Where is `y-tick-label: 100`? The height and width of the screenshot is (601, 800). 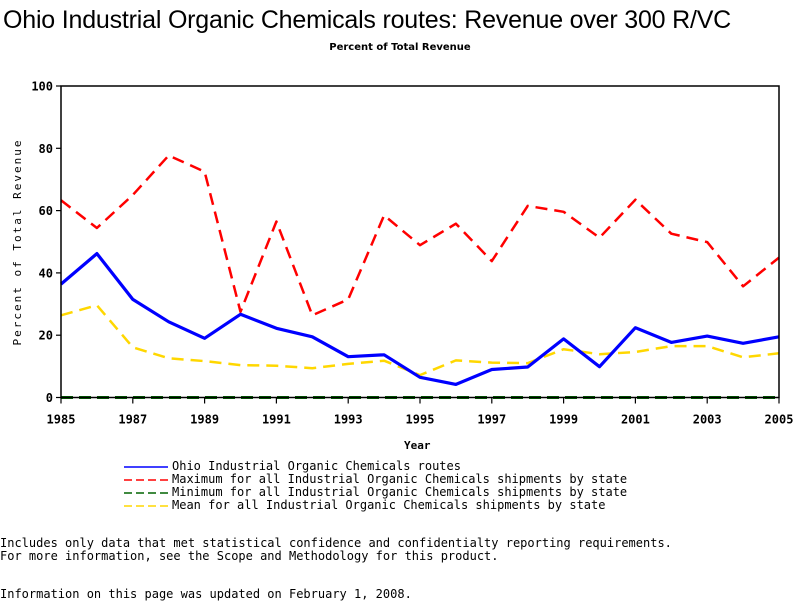 y-tick-label: 100 is located at coordinates (42, 87).